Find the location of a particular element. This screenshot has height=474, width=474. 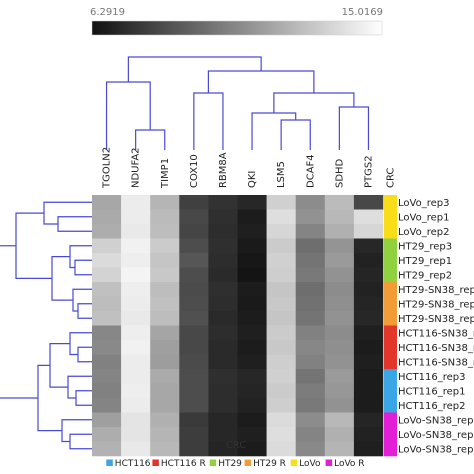

legend-label: HT29 R is located at coordinates (269, 464).